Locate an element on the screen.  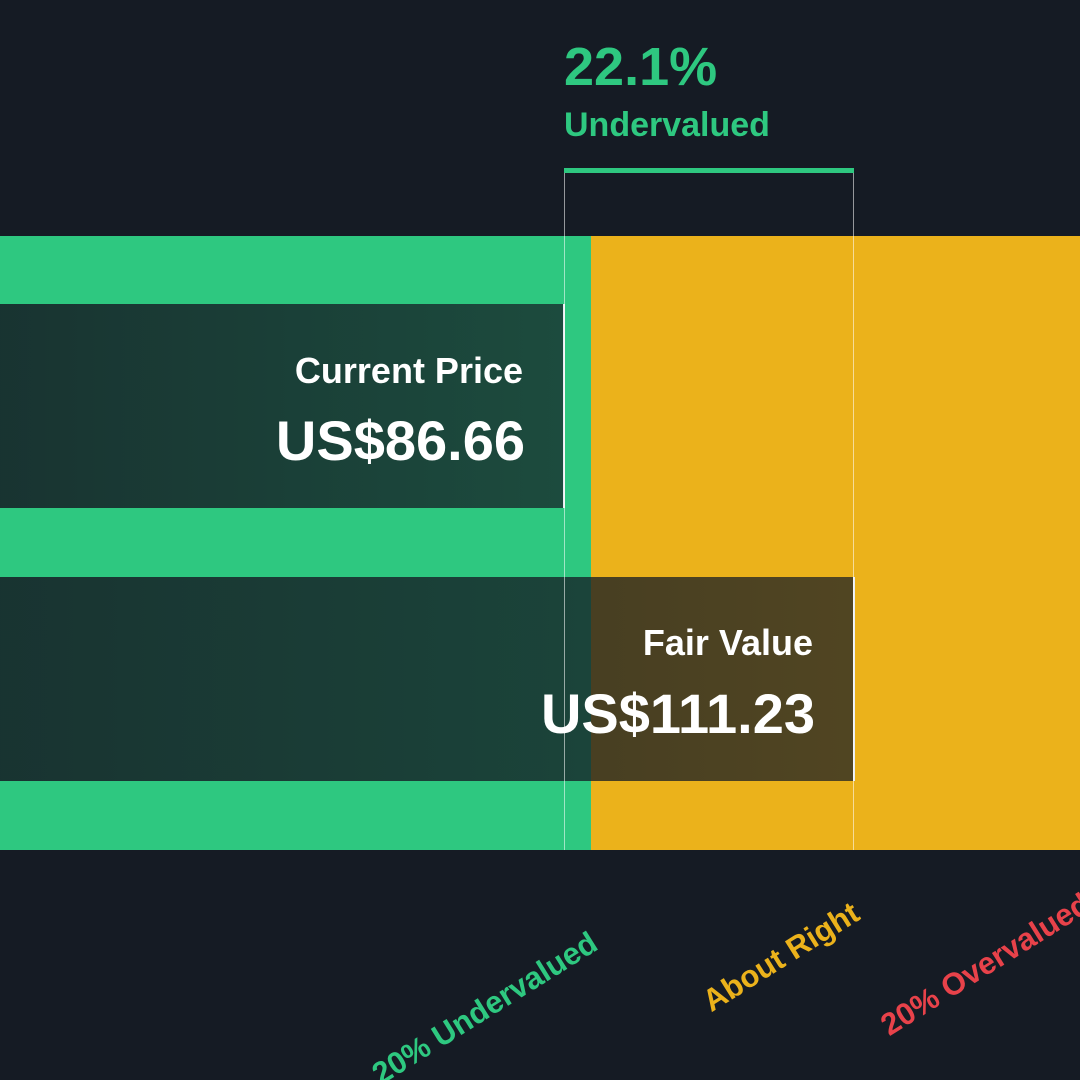
zone-label-overvalued: 20% Overvalued is located at coordinates (977, 964).